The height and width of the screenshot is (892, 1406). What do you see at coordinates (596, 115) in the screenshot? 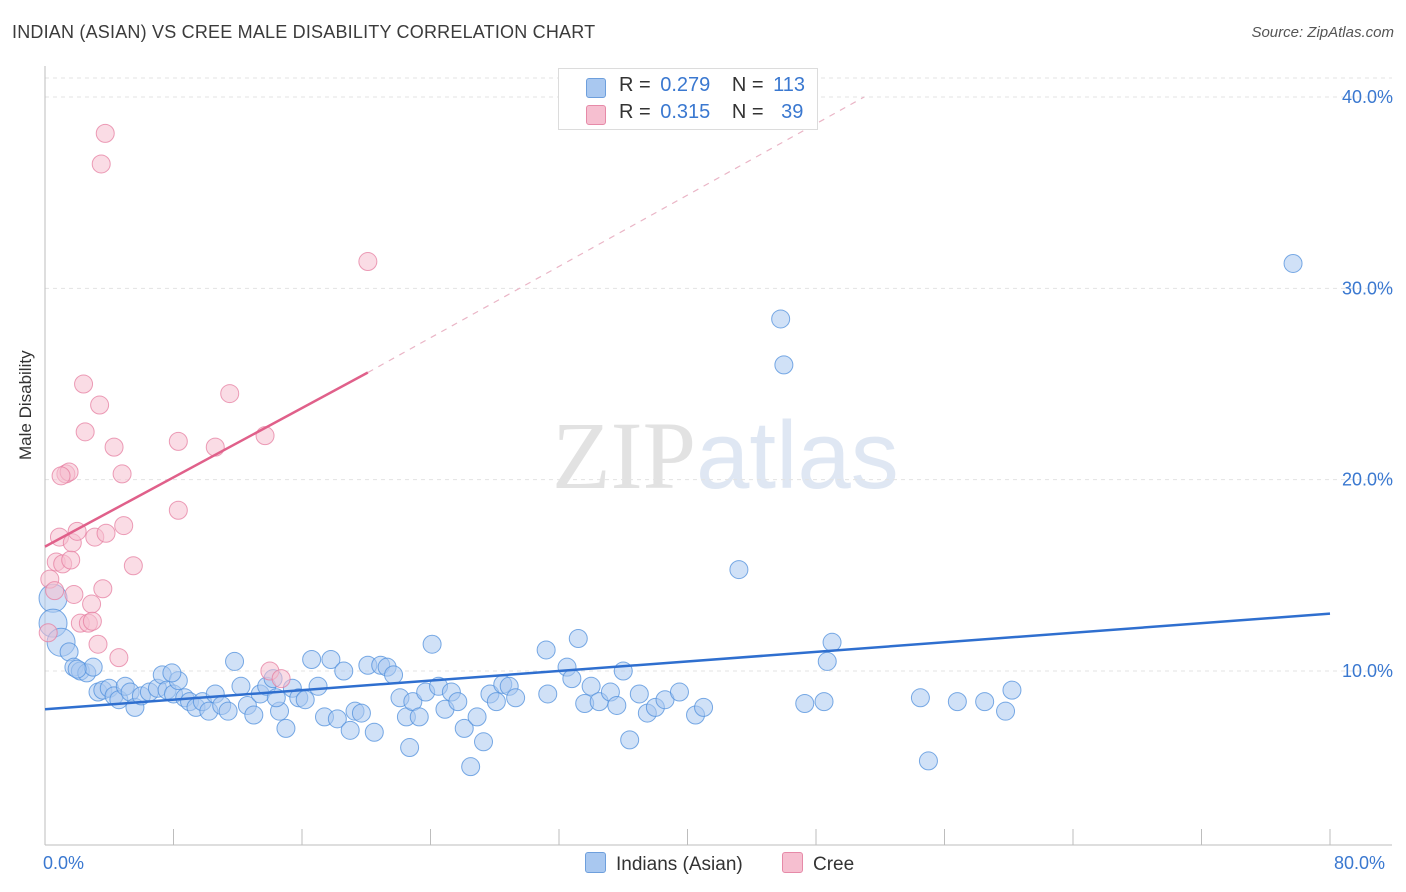
I see `legend-swatch-cree` at bounding box center [596, 115].